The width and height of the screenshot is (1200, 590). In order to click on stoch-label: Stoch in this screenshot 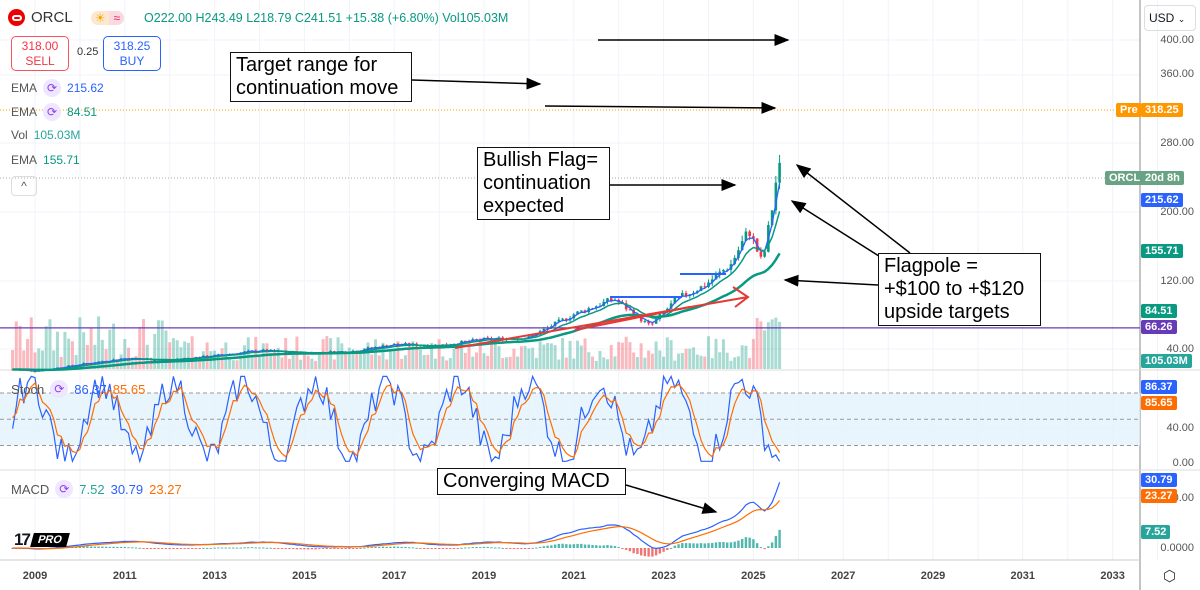, I will do `click(28, 389)`.